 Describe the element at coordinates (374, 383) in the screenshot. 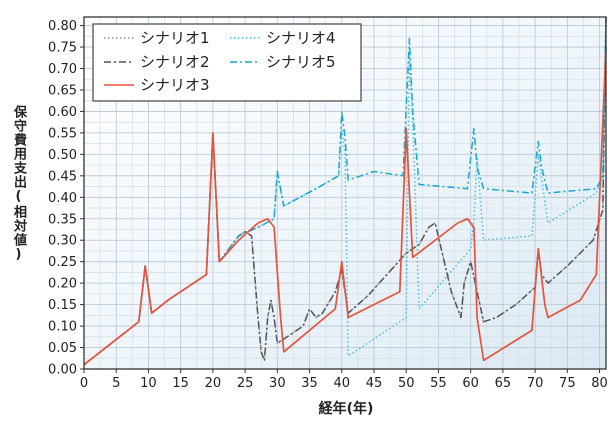

I see `x-tick-label: 45` at that location.